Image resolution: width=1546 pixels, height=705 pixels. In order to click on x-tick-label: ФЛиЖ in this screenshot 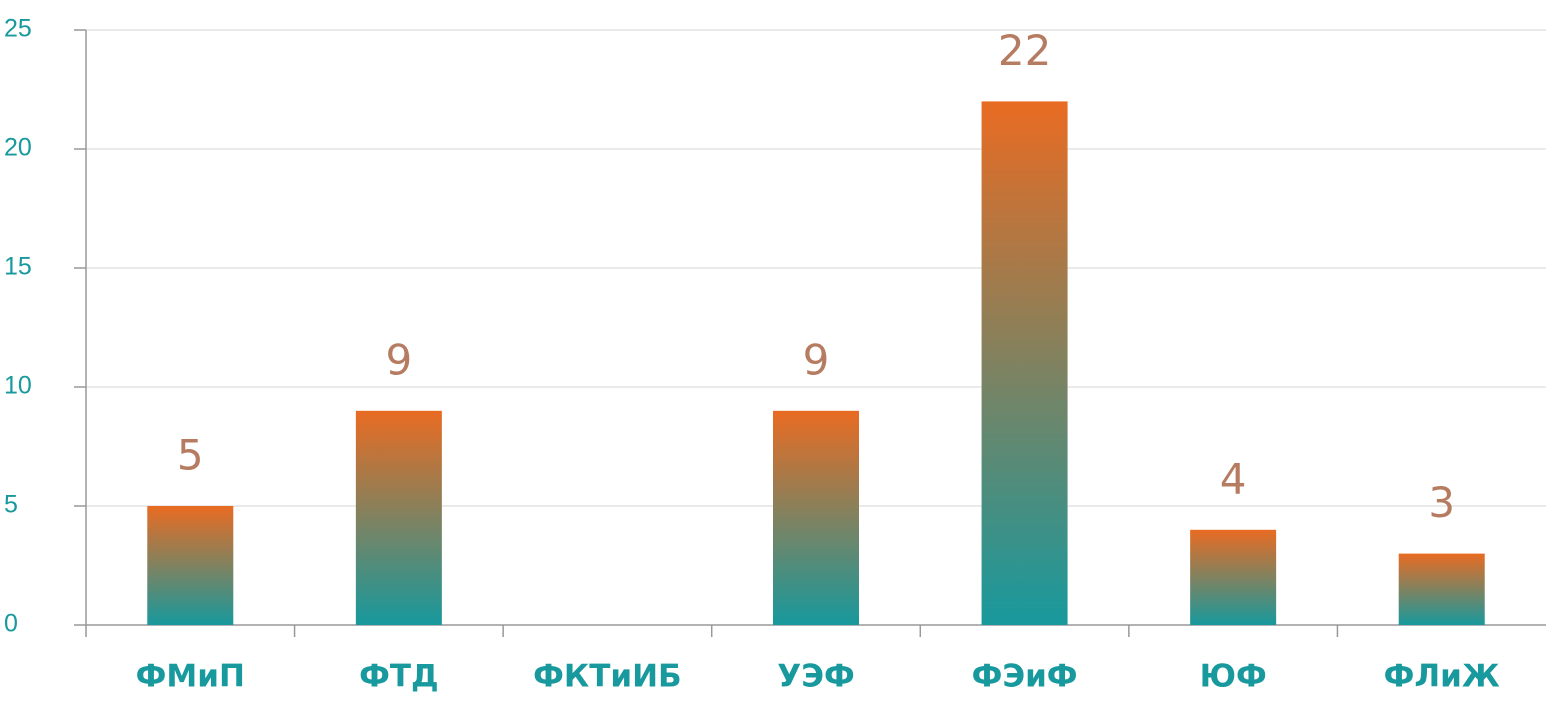, I will do `click(1442, 677)`.